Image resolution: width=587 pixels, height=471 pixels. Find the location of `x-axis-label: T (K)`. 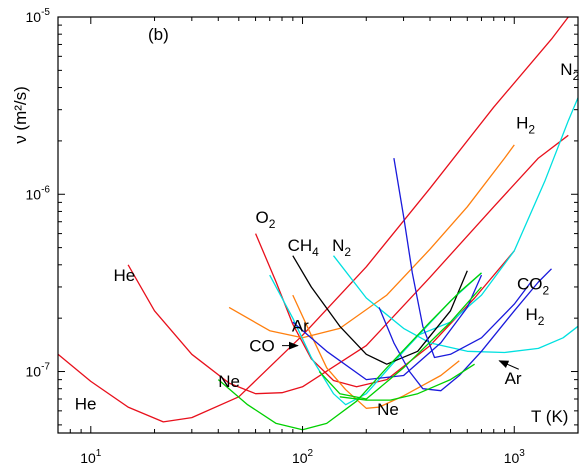

x-axis-label: T (K) is located at coordinates (549, 416).